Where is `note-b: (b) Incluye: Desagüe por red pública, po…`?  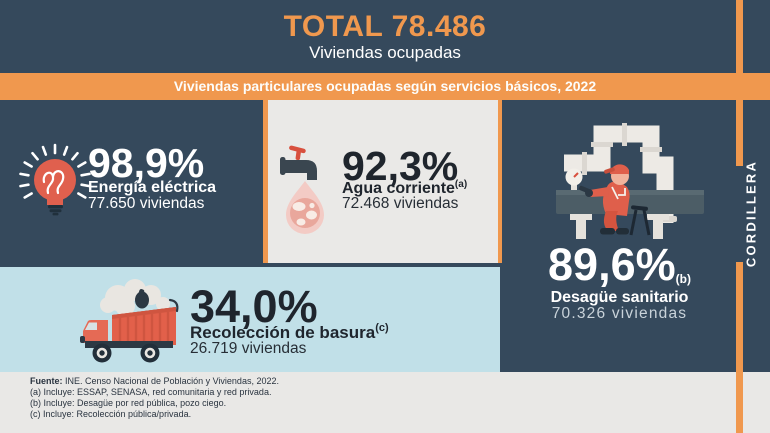 note-b: (b) Incluye: Desagüe por red pública, po… is located at coordinates (128, 403).